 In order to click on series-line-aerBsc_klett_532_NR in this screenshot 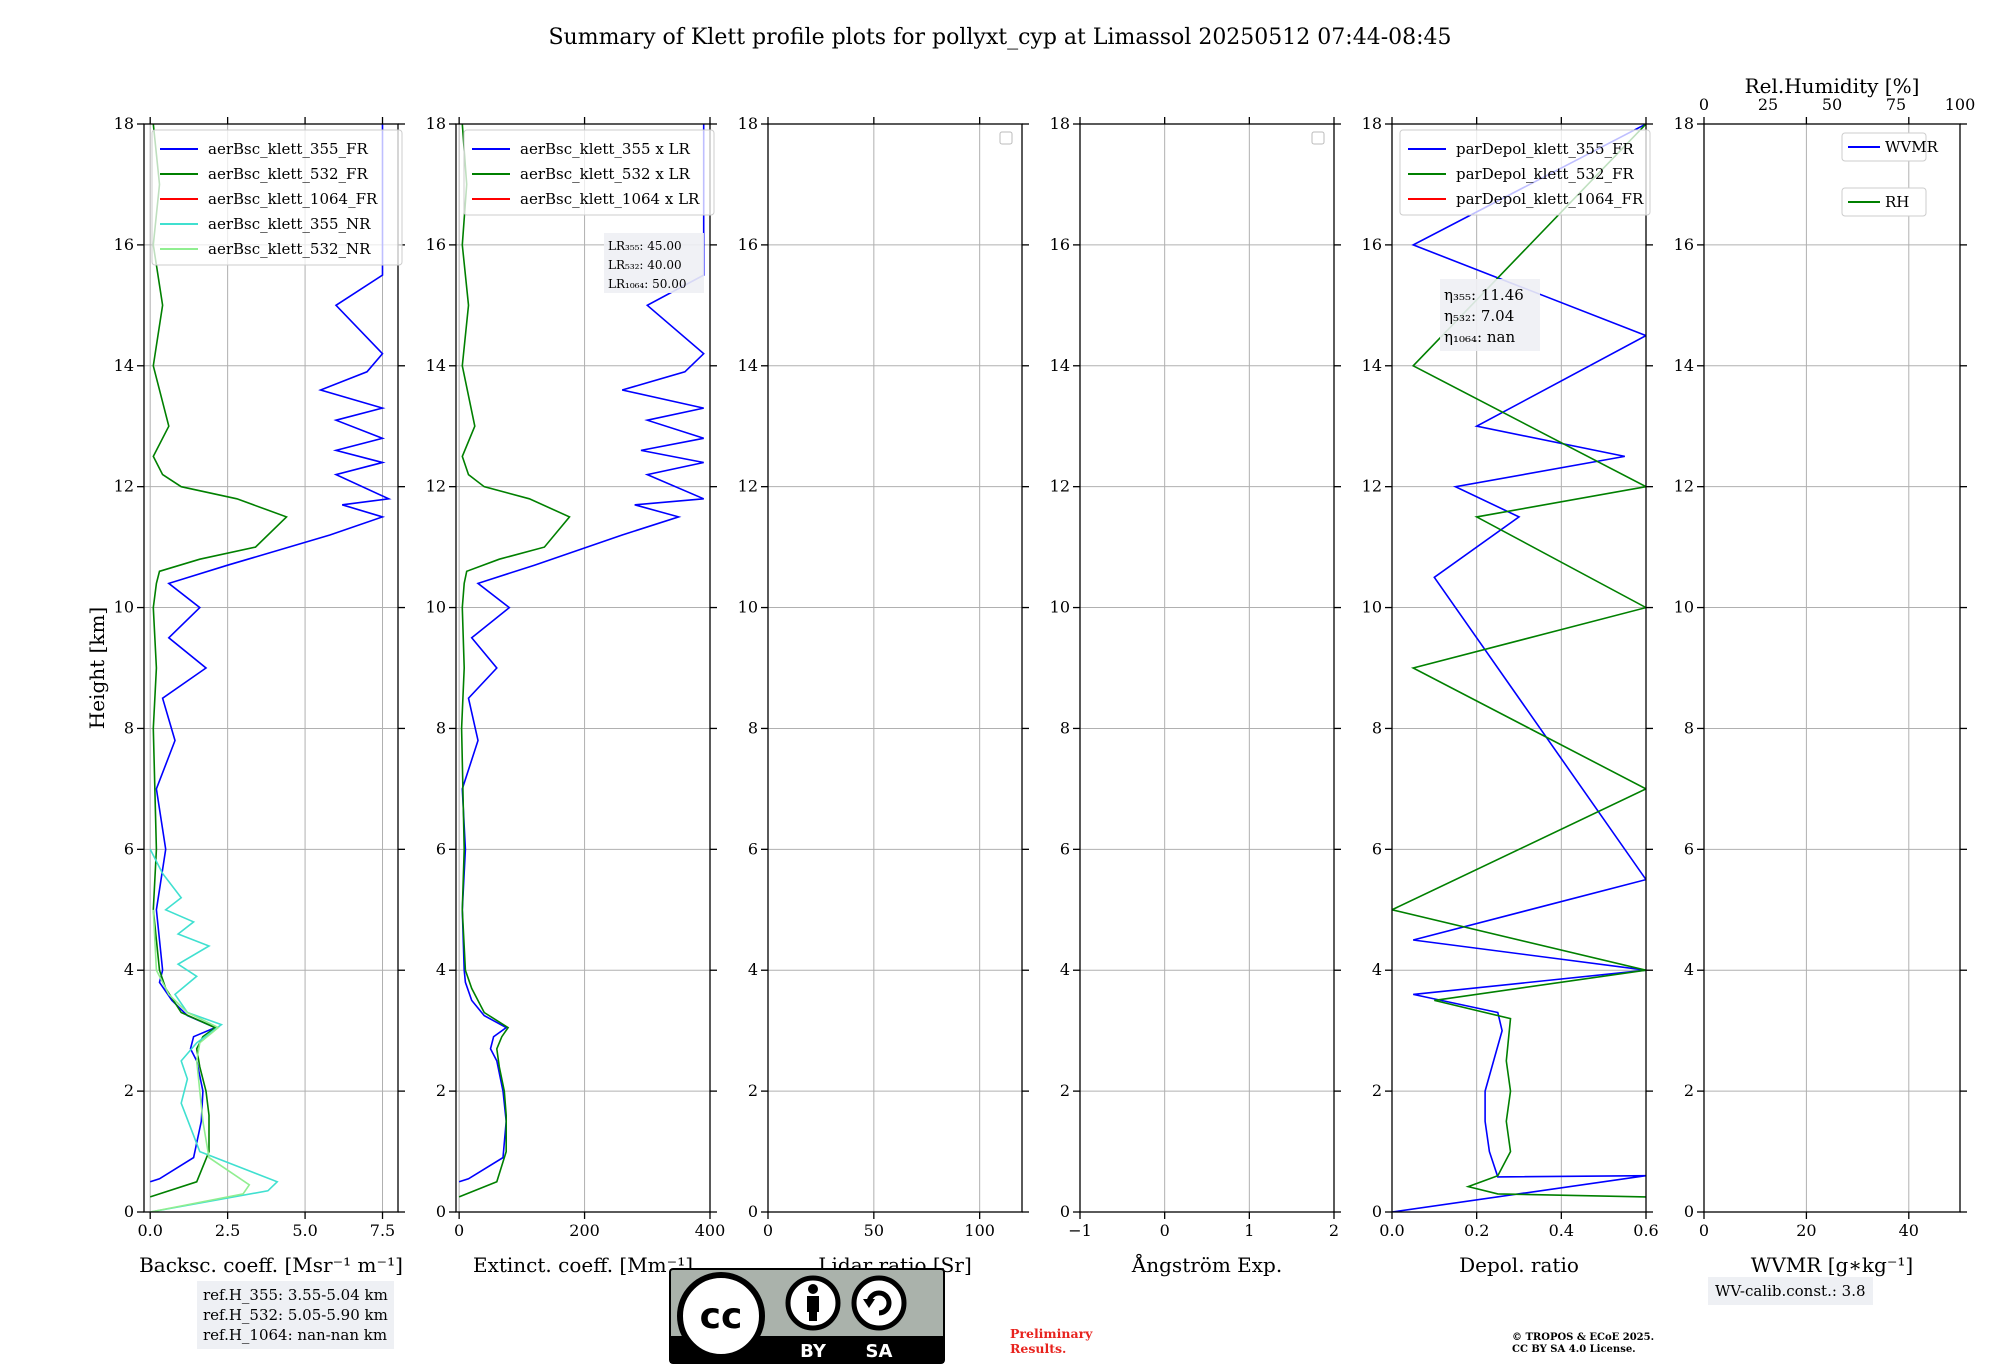, I will do `click(200, 1060)`.